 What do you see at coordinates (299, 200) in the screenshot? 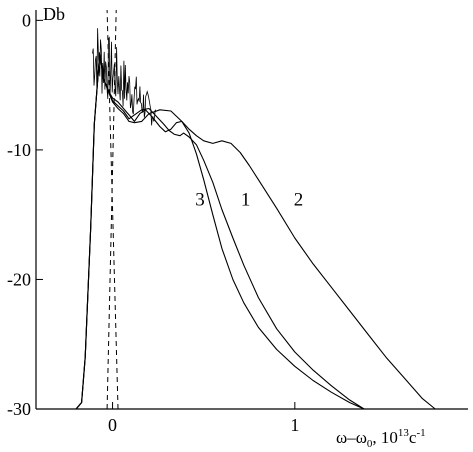
I see `series-label-2: 2` at bounding box center [299, 200].